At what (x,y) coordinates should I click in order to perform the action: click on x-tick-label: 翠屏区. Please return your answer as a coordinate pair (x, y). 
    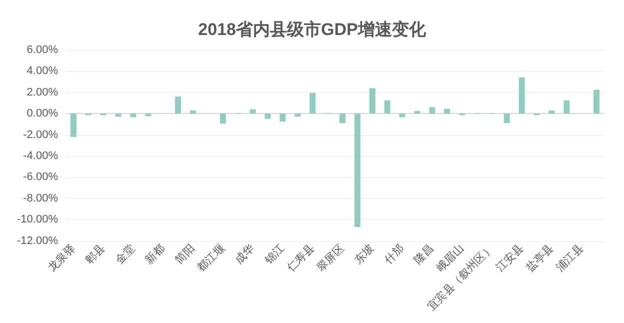
    Looking at the image, I should click on (330, 258).